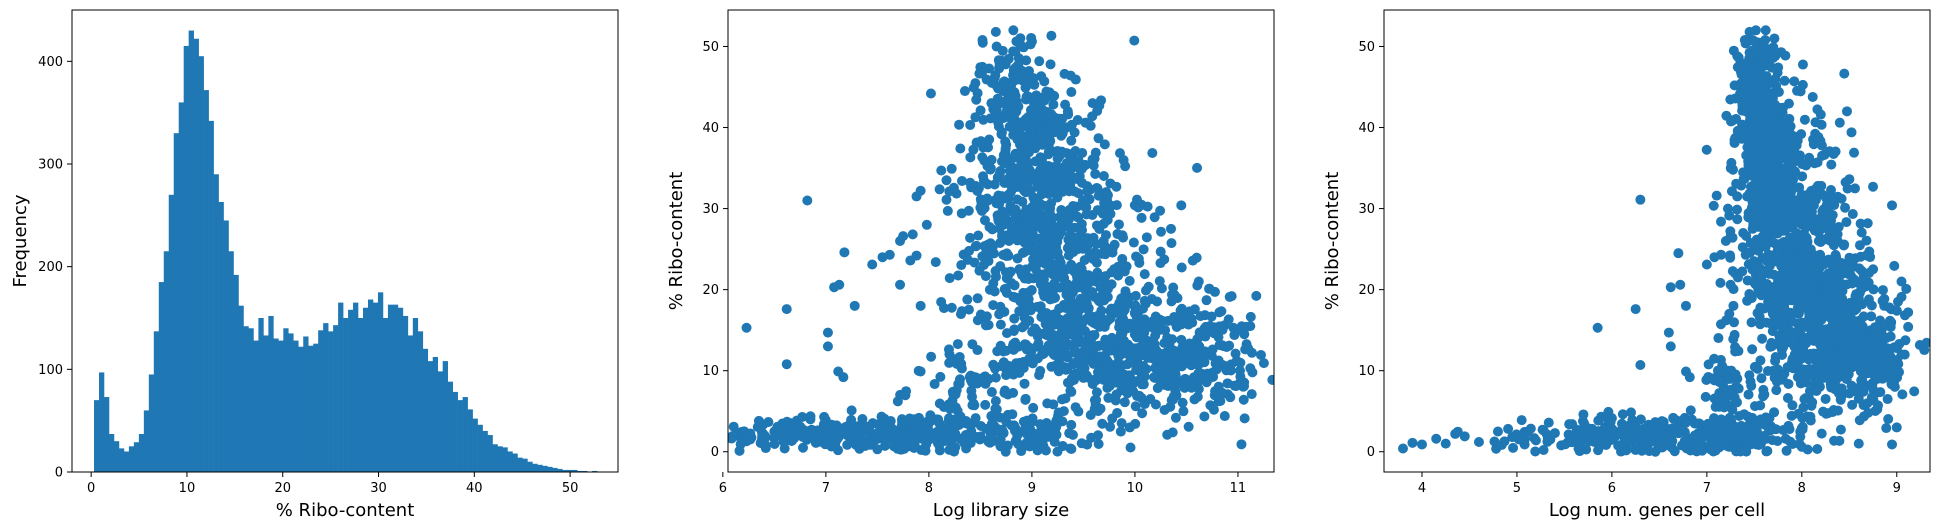 This screenshot has height=530, width=1940. What do you see at coordinates (20, 240) in the screenshot?
I see `y-axis-label: Frequency` at bounding box center [20, 240].